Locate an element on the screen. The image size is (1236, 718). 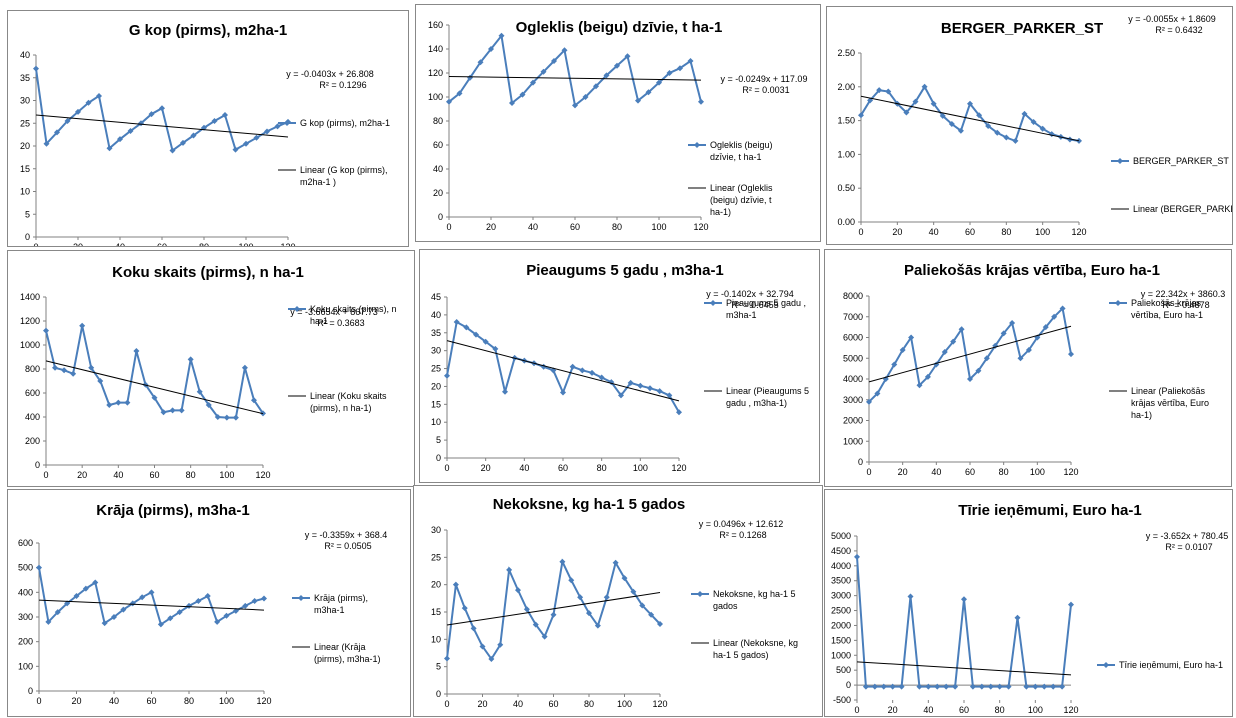
chart-title: Ogleklis (beigu) dzīvie, t ha-1 is located at coordinates (619, 27).